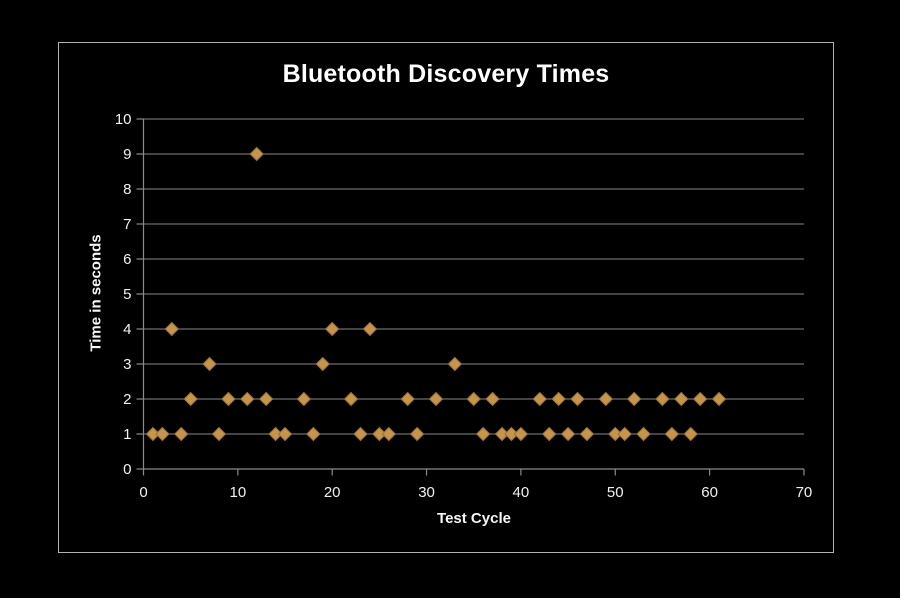 The width and height of the screenshot is (900, 598). What do you see at coordinates (127, 469) in the screenshot?
I see `y-tick-label: 0` at bounding box center [127, 469].